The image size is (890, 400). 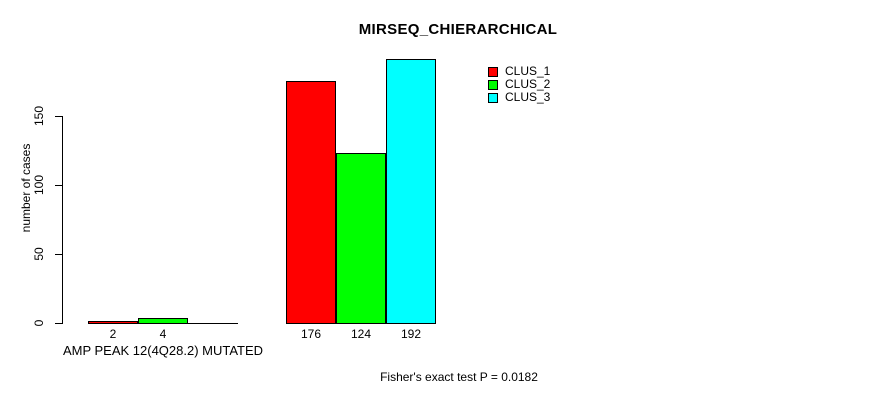 I want to click on legend: CLUS_1 CLUS_2 CLUS_3, so click(x=519, y=84).